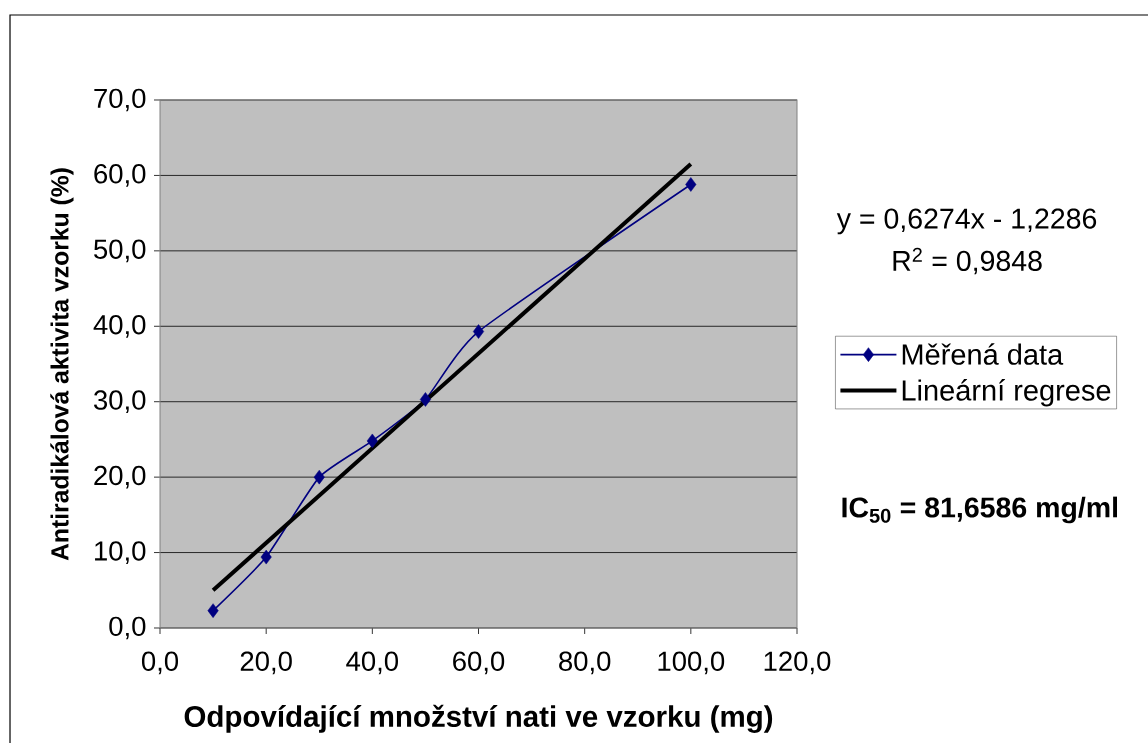  What do you see at coordinates (120, 175) in the screenshot?
I see `y-tick-label: 60,0` at bounding box center [120, 175].